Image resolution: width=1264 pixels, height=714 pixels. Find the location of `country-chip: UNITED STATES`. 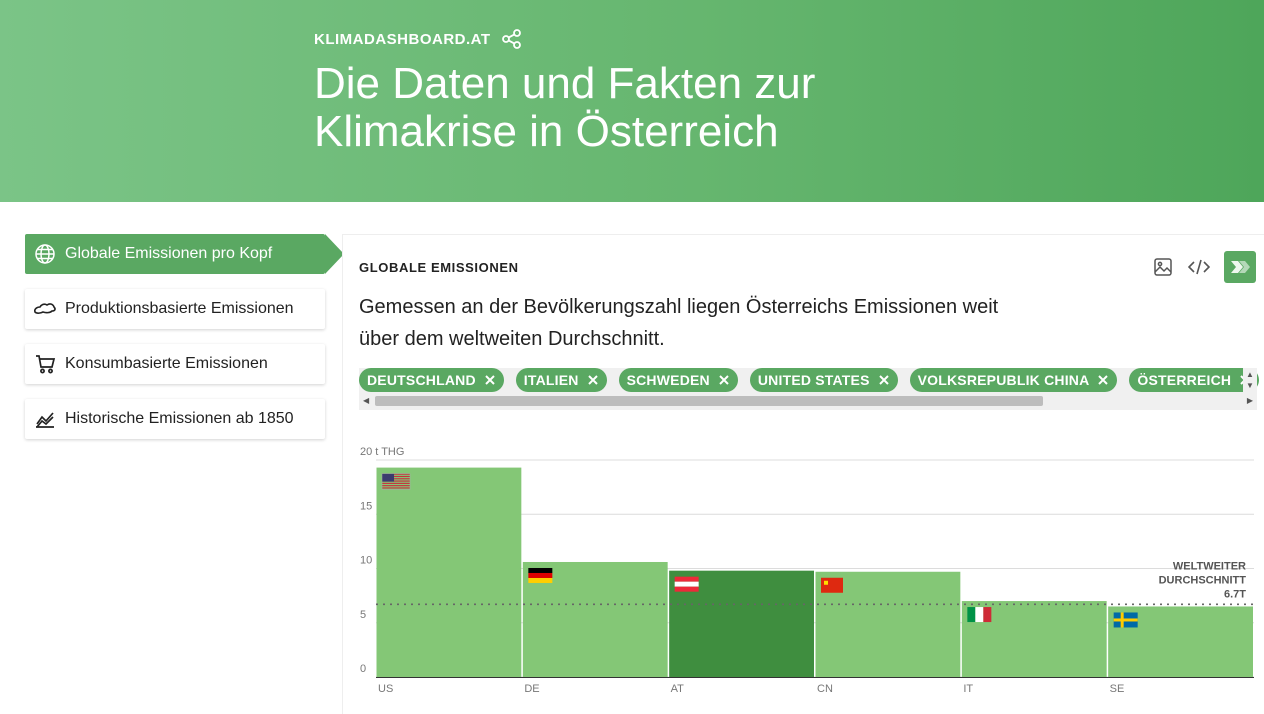

country-chip: UNITED STATES is located at coordinates (823, 380).